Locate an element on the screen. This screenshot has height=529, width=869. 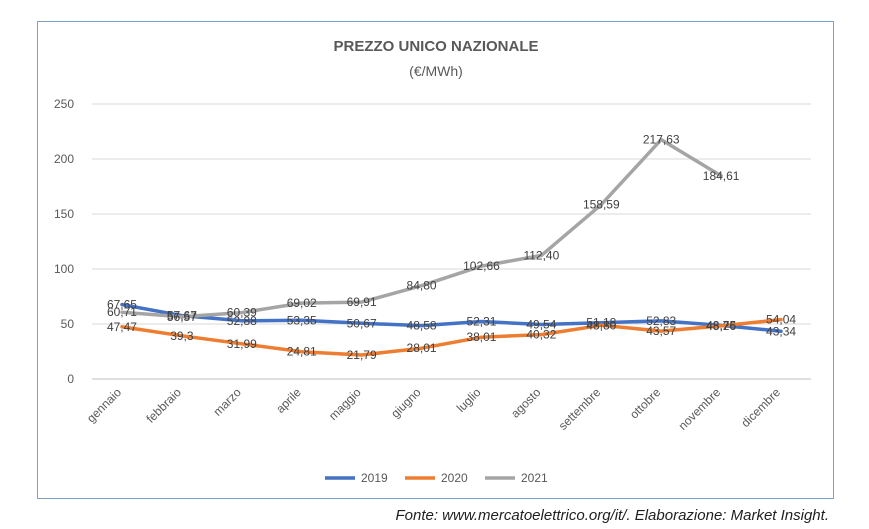
data-label: 48,75 is located at coordinates (721, 325).